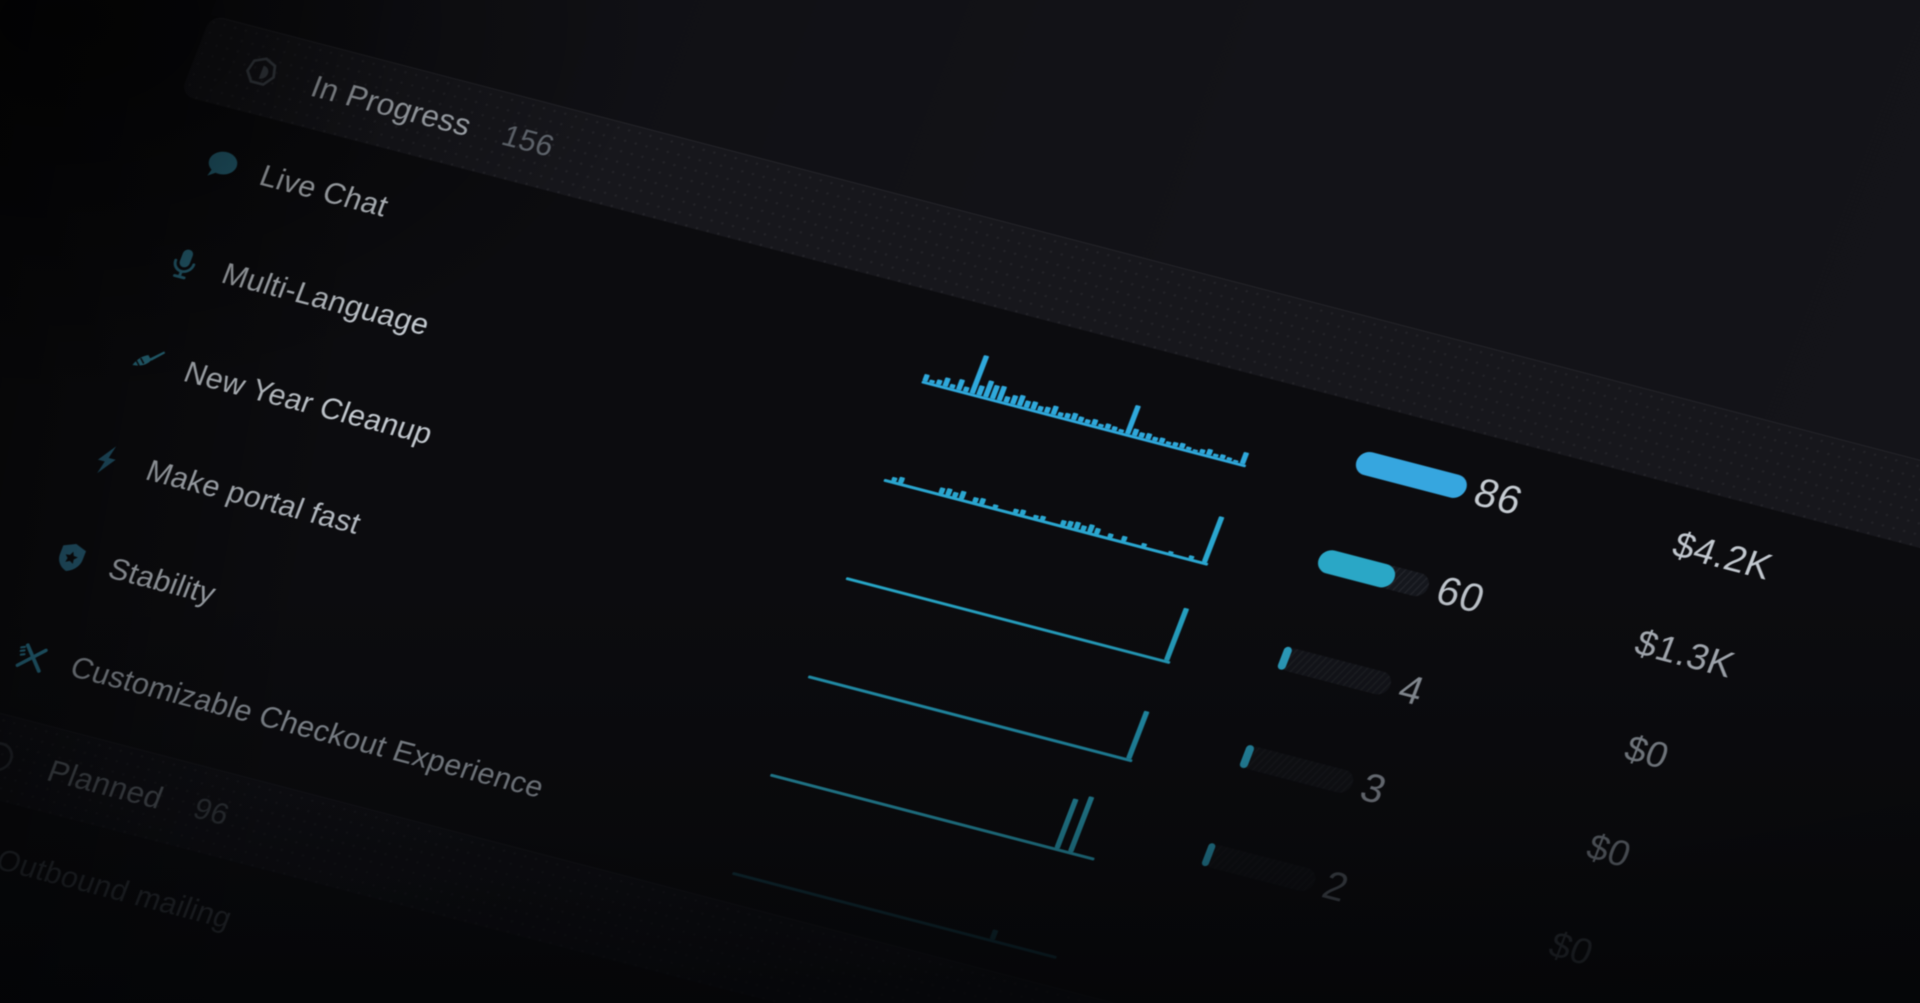 This screenshot has width=1920, height=1003. I want to click on microphone-icon, so click(184, 263).